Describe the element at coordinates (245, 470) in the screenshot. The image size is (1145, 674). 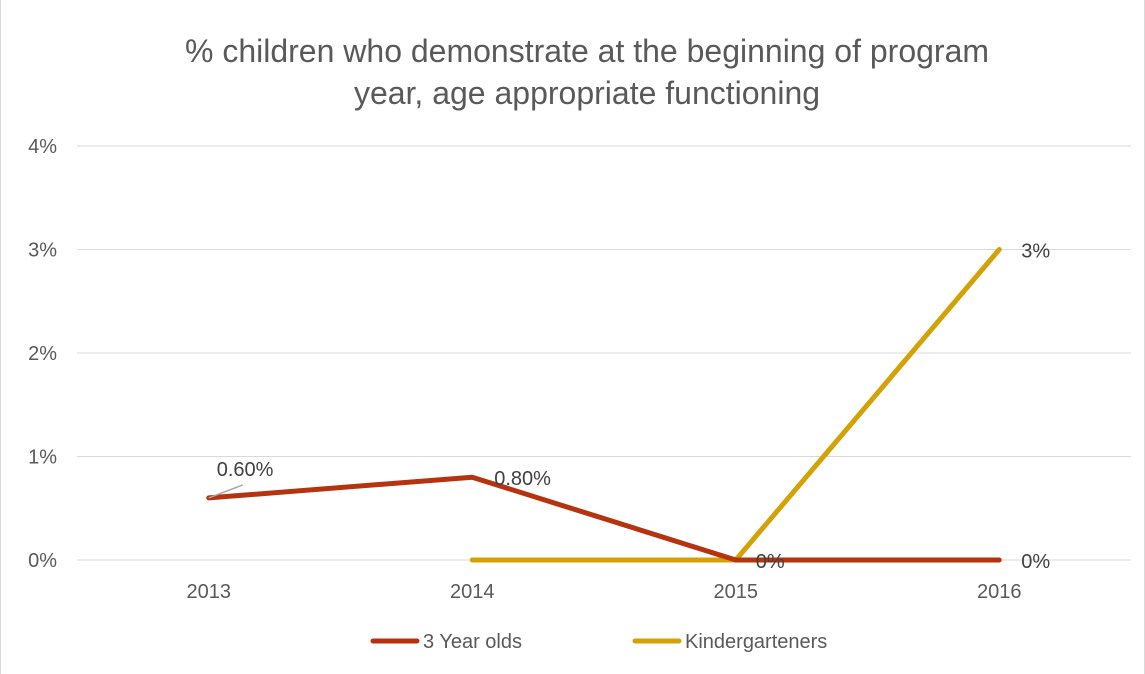
I see `data-label: 0.60%` at that location.